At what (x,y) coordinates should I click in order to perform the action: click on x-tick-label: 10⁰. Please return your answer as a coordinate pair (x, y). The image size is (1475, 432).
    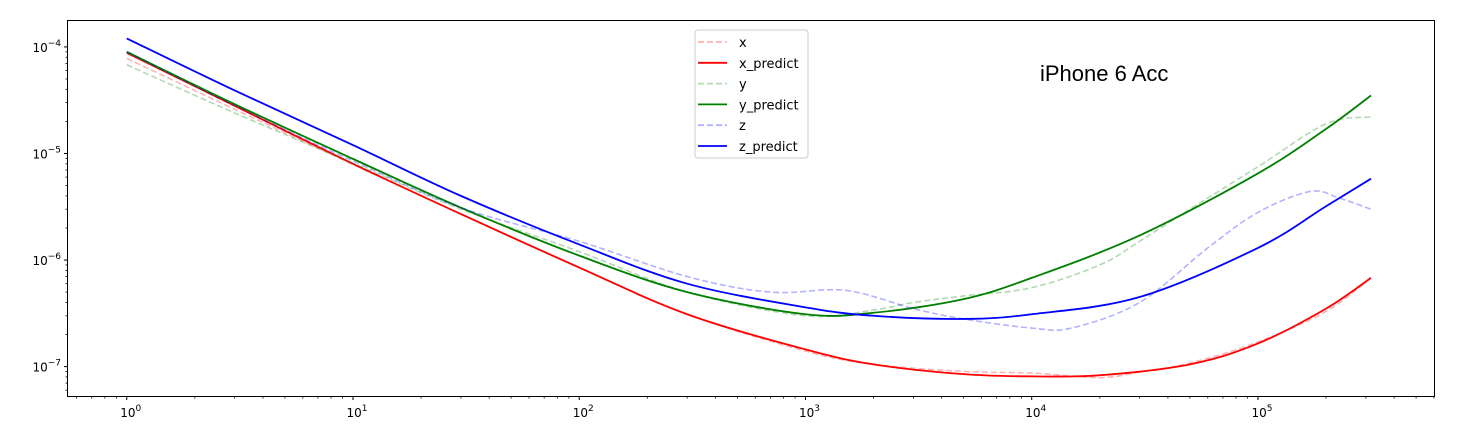
    Looking at the image, I should click on (130, 412).